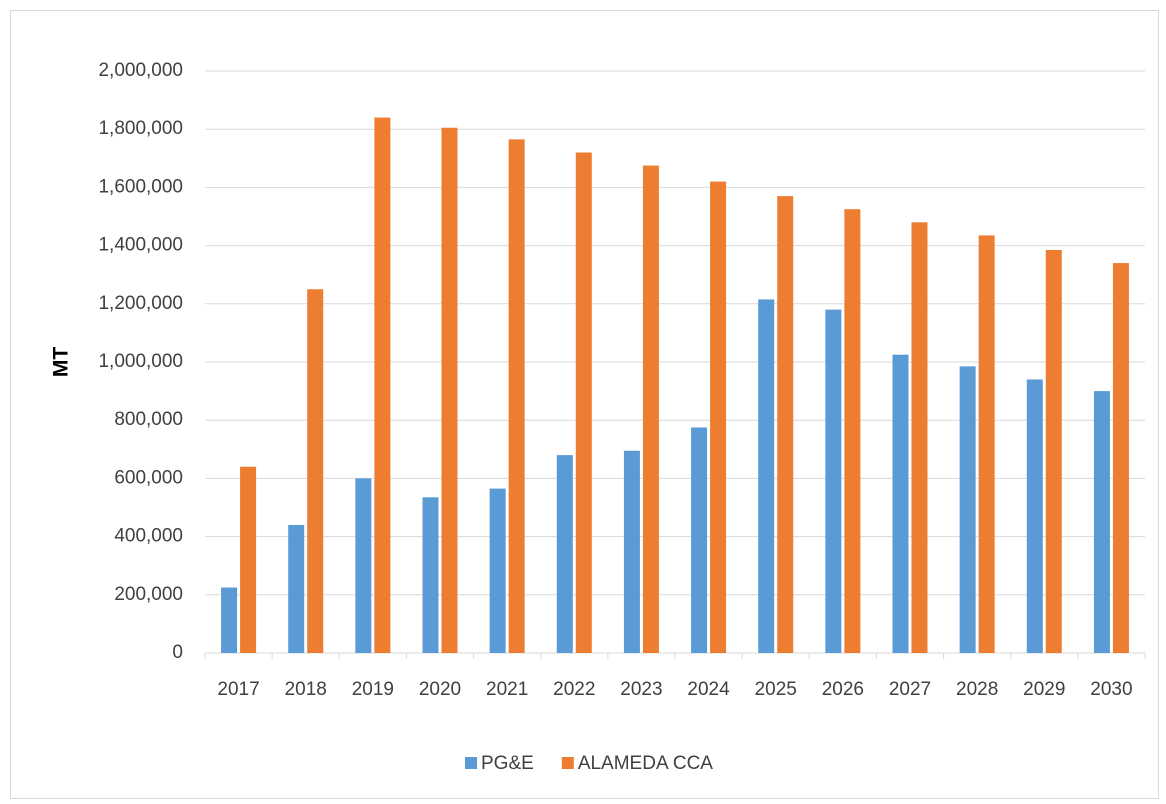 This screenshot has height=804, width=1166. I want to click on x-tick-label: 2022, so click(574, 689).